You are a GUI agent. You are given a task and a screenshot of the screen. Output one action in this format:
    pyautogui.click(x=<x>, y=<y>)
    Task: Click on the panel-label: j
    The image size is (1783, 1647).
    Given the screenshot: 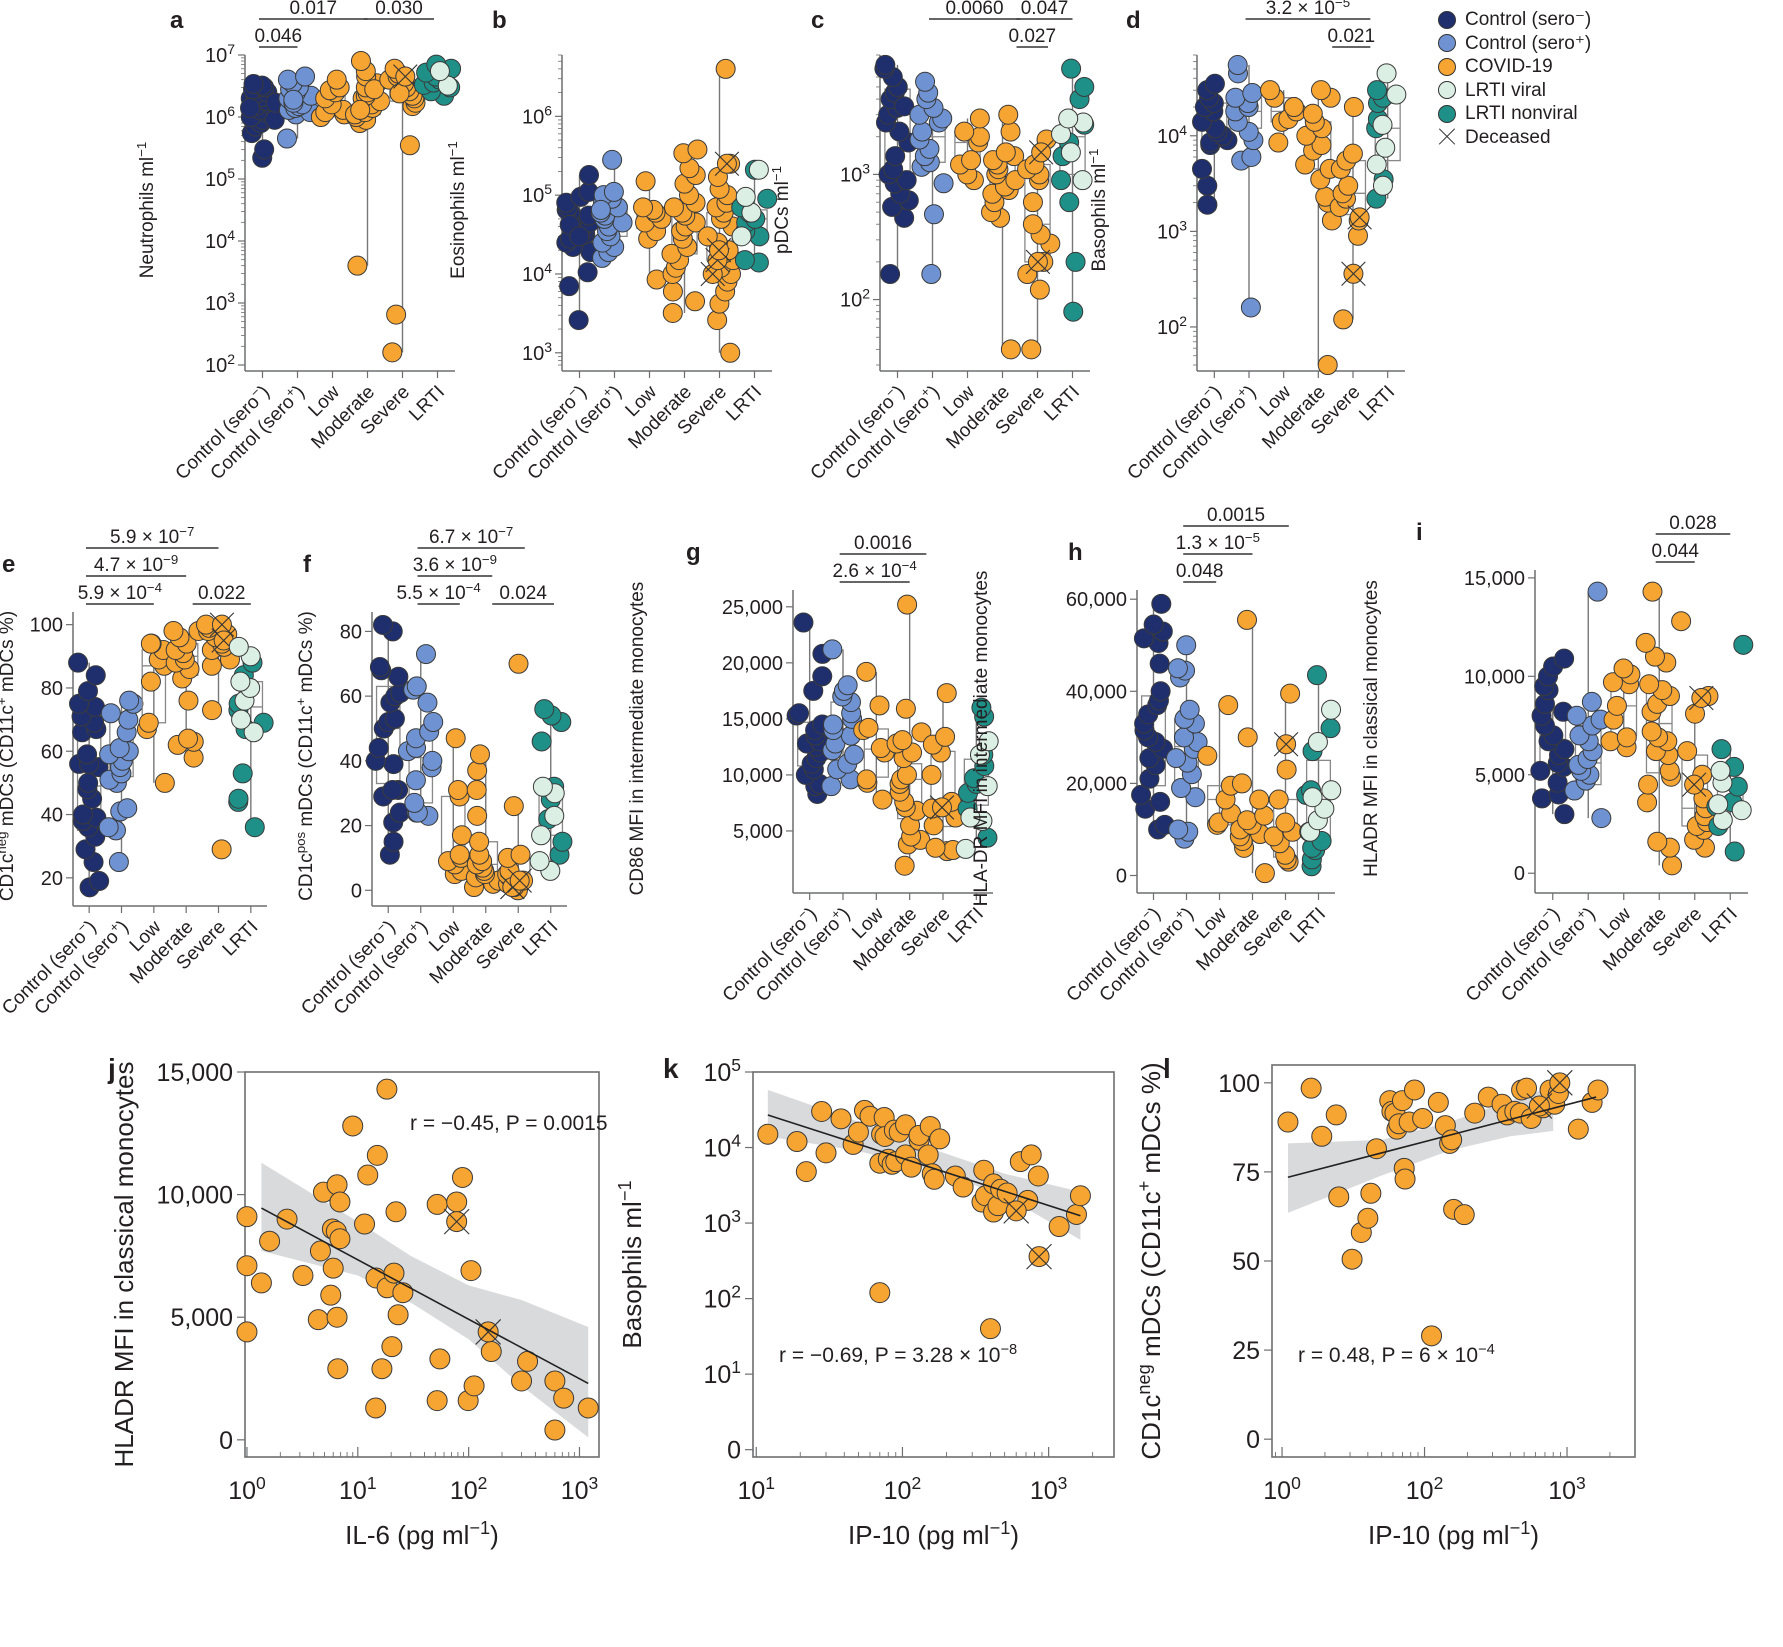 What is the action you would take?
    pyautogui.click(x=111, y=1068)
    